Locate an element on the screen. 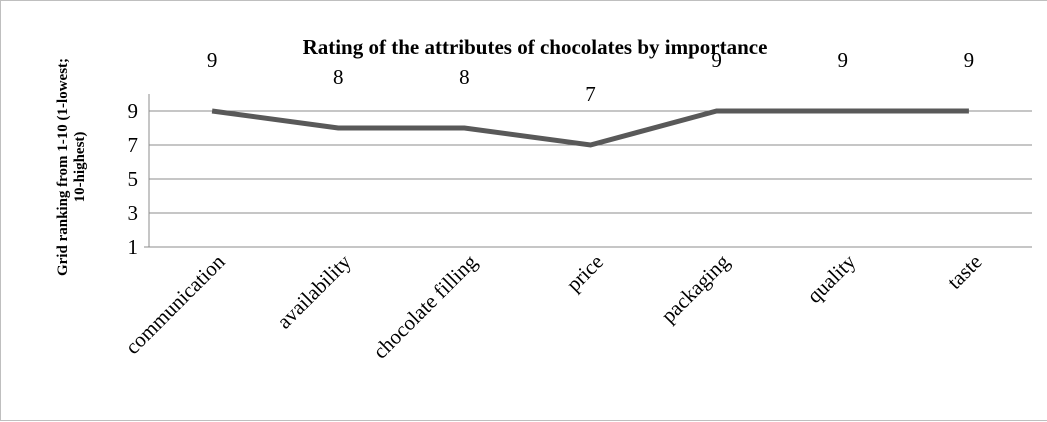  y-tick-label-3: 3 is located at coordinates (133, 213).